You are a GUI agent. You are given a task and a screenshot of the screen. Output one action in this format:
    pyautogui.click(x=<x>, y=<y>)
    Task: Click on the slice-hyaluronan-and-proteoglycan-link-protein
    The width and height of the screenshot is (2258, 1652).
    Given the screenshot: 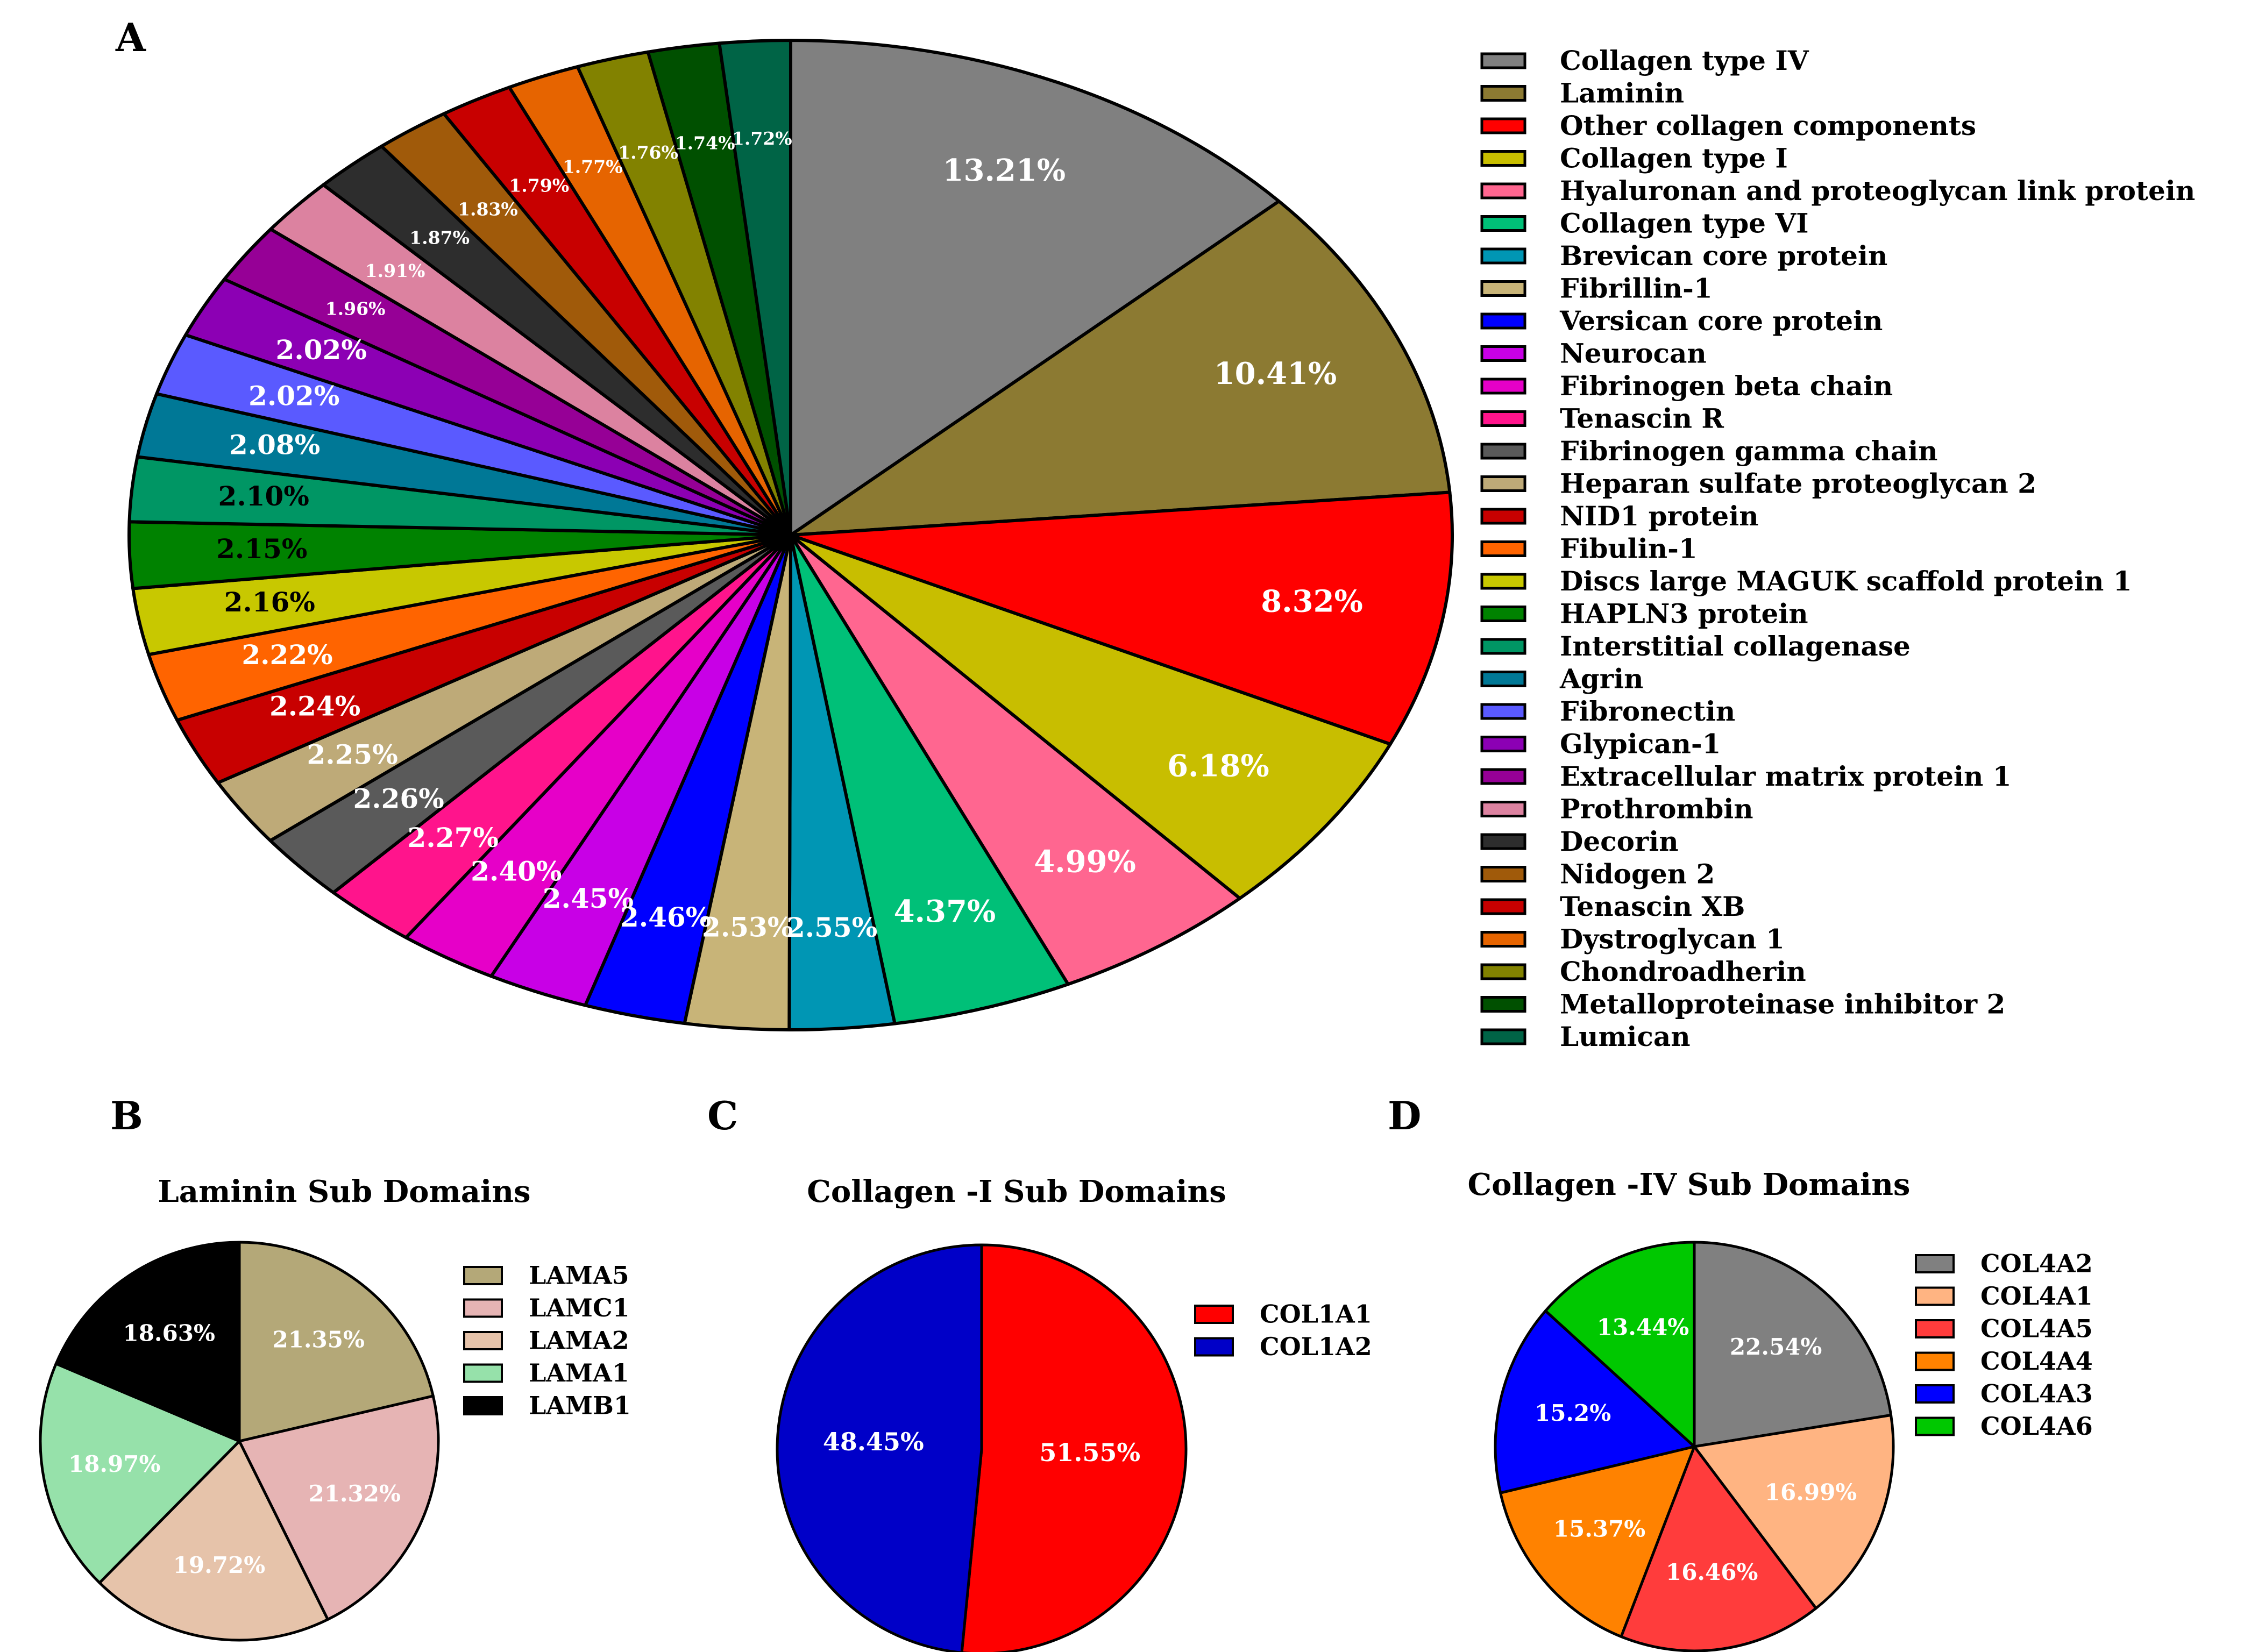 What is the action you would take?
    pyautogui.click(x=1015, y=759)
    